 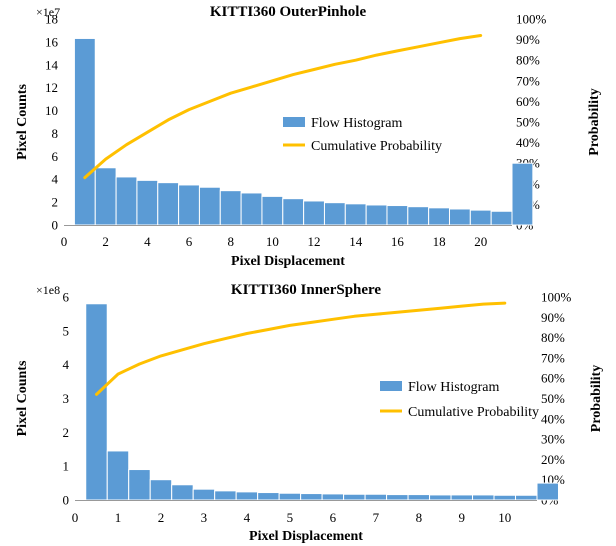 I want to click on chart2-title: KITTI360 InnerSphere, so click(x=306, y=290).